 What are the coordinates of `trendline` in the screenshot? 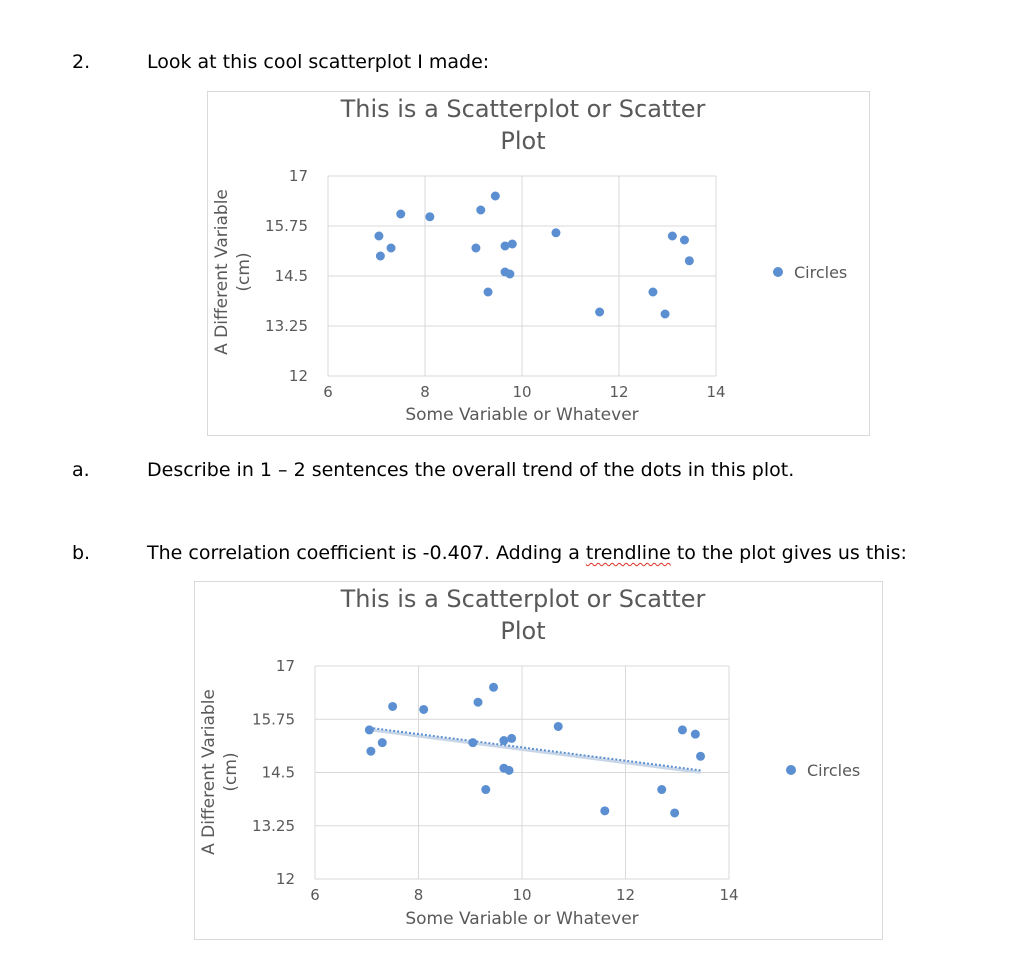 It's located at (535, 749).